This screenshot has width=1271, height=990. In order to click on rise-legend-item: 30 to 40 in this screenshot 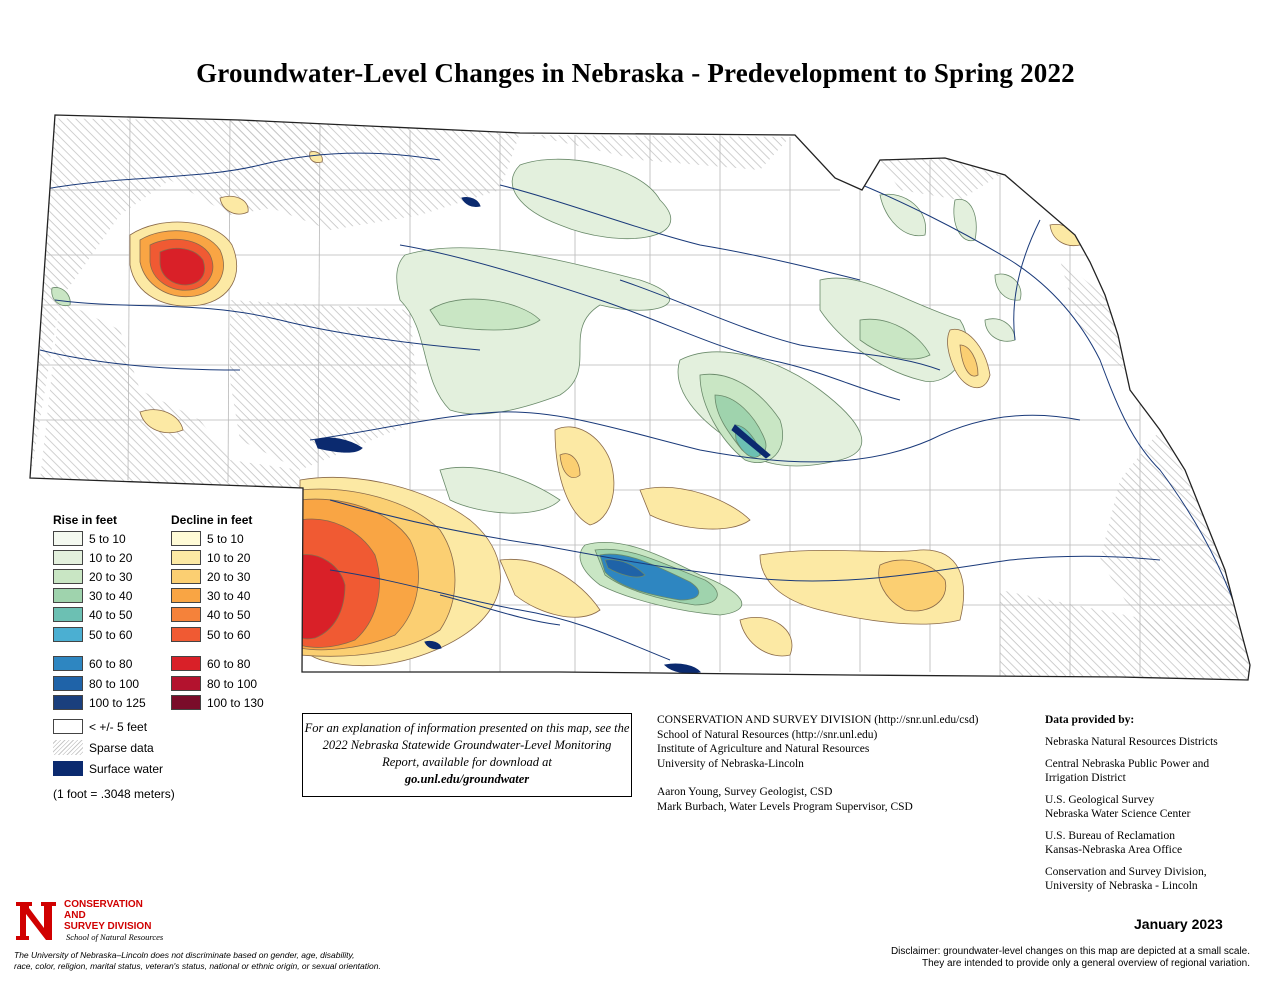, I will do `click(92, 595)`.